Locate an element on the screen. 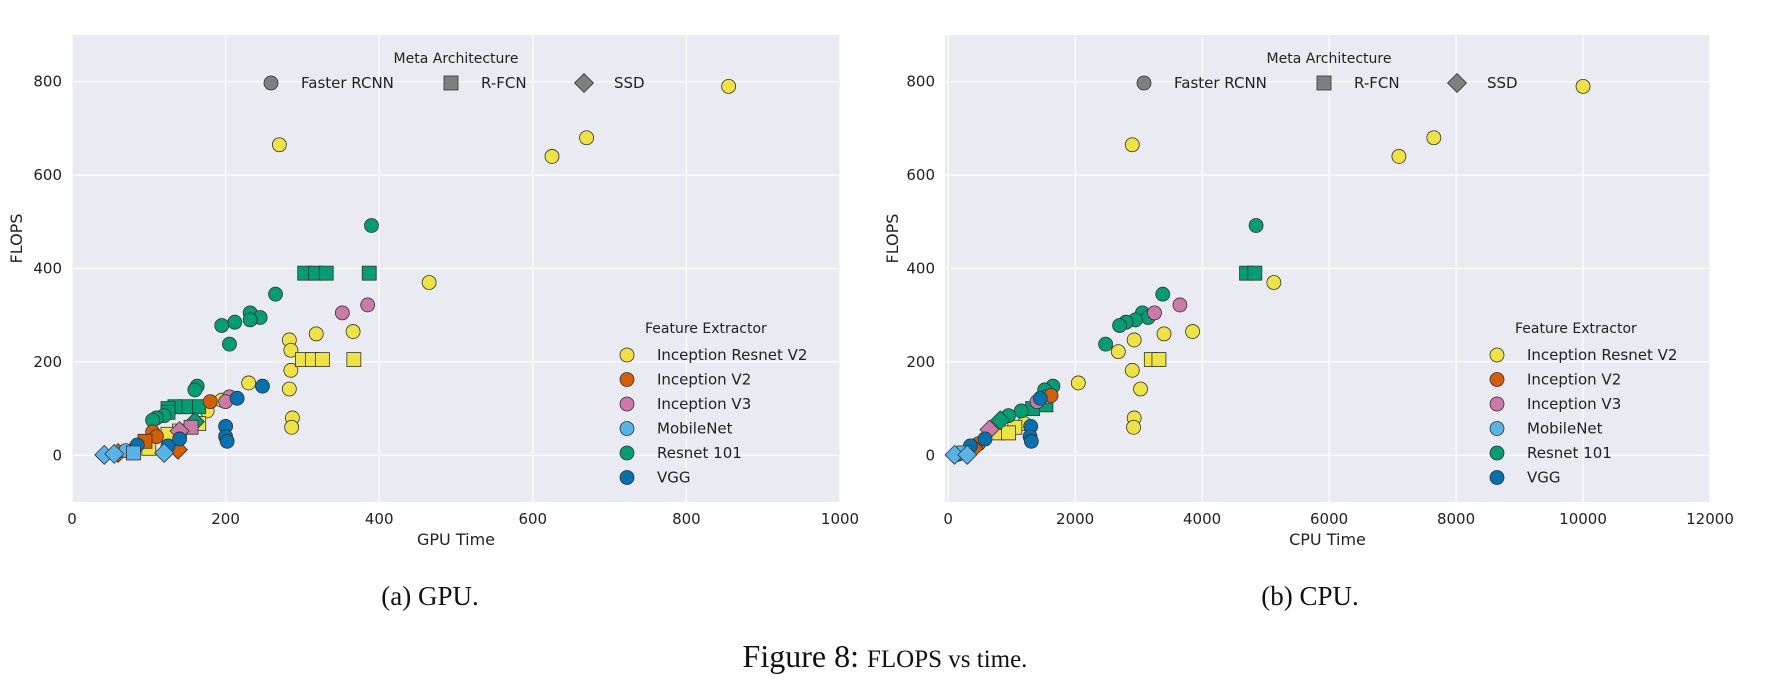  x-tick-label: 0 is located at coordinates (948, 519).